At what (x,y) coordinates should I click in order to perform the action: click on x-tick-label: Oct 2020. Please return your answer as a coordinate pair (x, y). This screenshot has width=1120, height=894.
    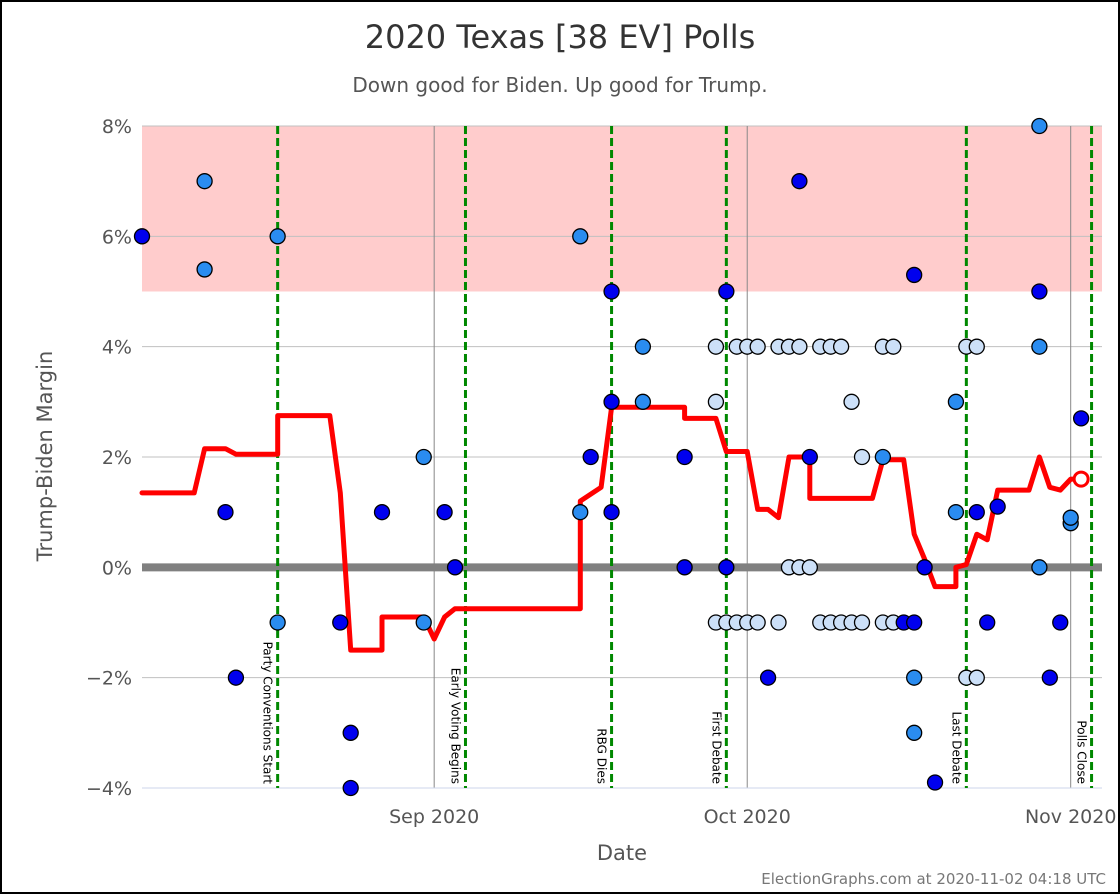
    Looking at the image, I should click on (747, 817).